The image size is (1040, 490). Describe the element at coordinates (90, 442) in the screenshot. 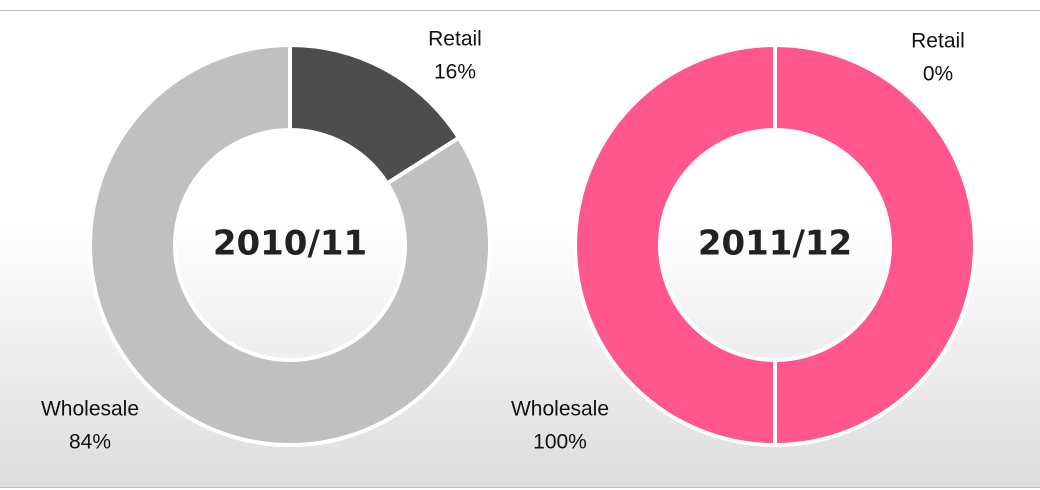

I see `slice-value-label: 84%` at that location.